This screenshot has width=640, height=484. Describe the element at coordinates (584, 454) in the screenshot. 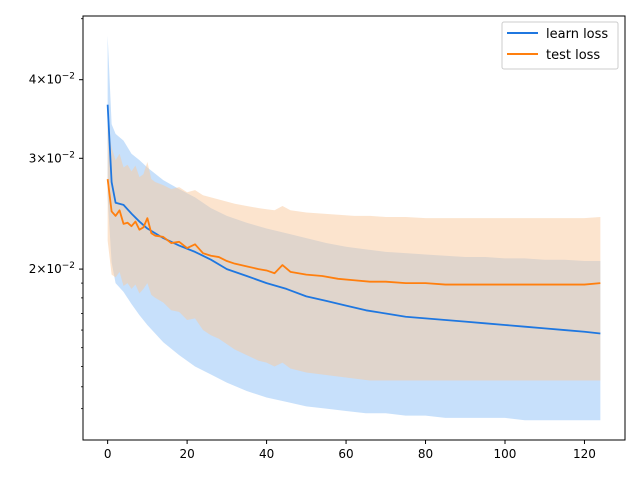

I see `x-tick-label-120: 120` at that location.